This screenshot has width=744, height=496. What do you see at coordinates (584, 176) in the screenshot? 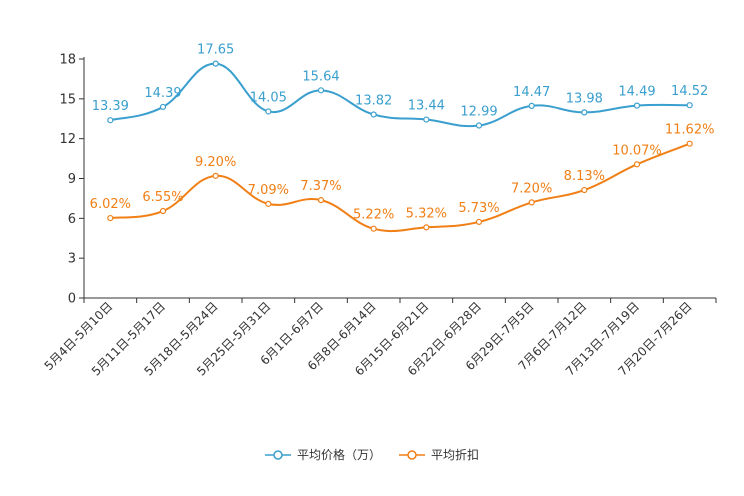
I see `data-label-discount: 8.13%` at bounding box center [584, 176].